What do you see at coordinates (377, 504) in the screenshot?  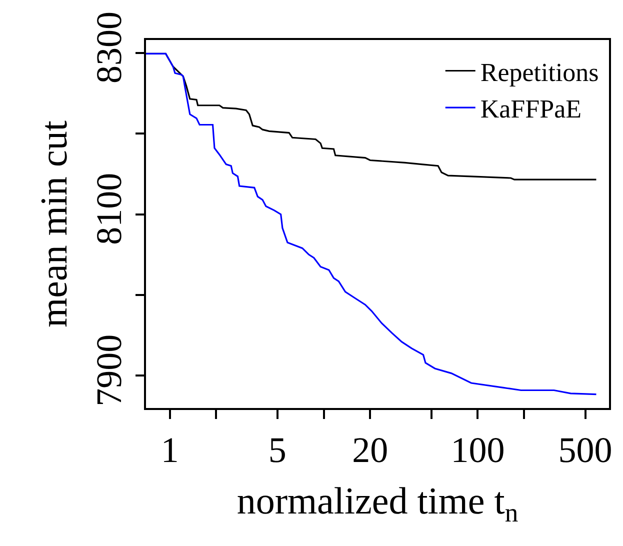 I see `x-axis-title: normalized time t$_{n}$` at bounding box center [377, 504].